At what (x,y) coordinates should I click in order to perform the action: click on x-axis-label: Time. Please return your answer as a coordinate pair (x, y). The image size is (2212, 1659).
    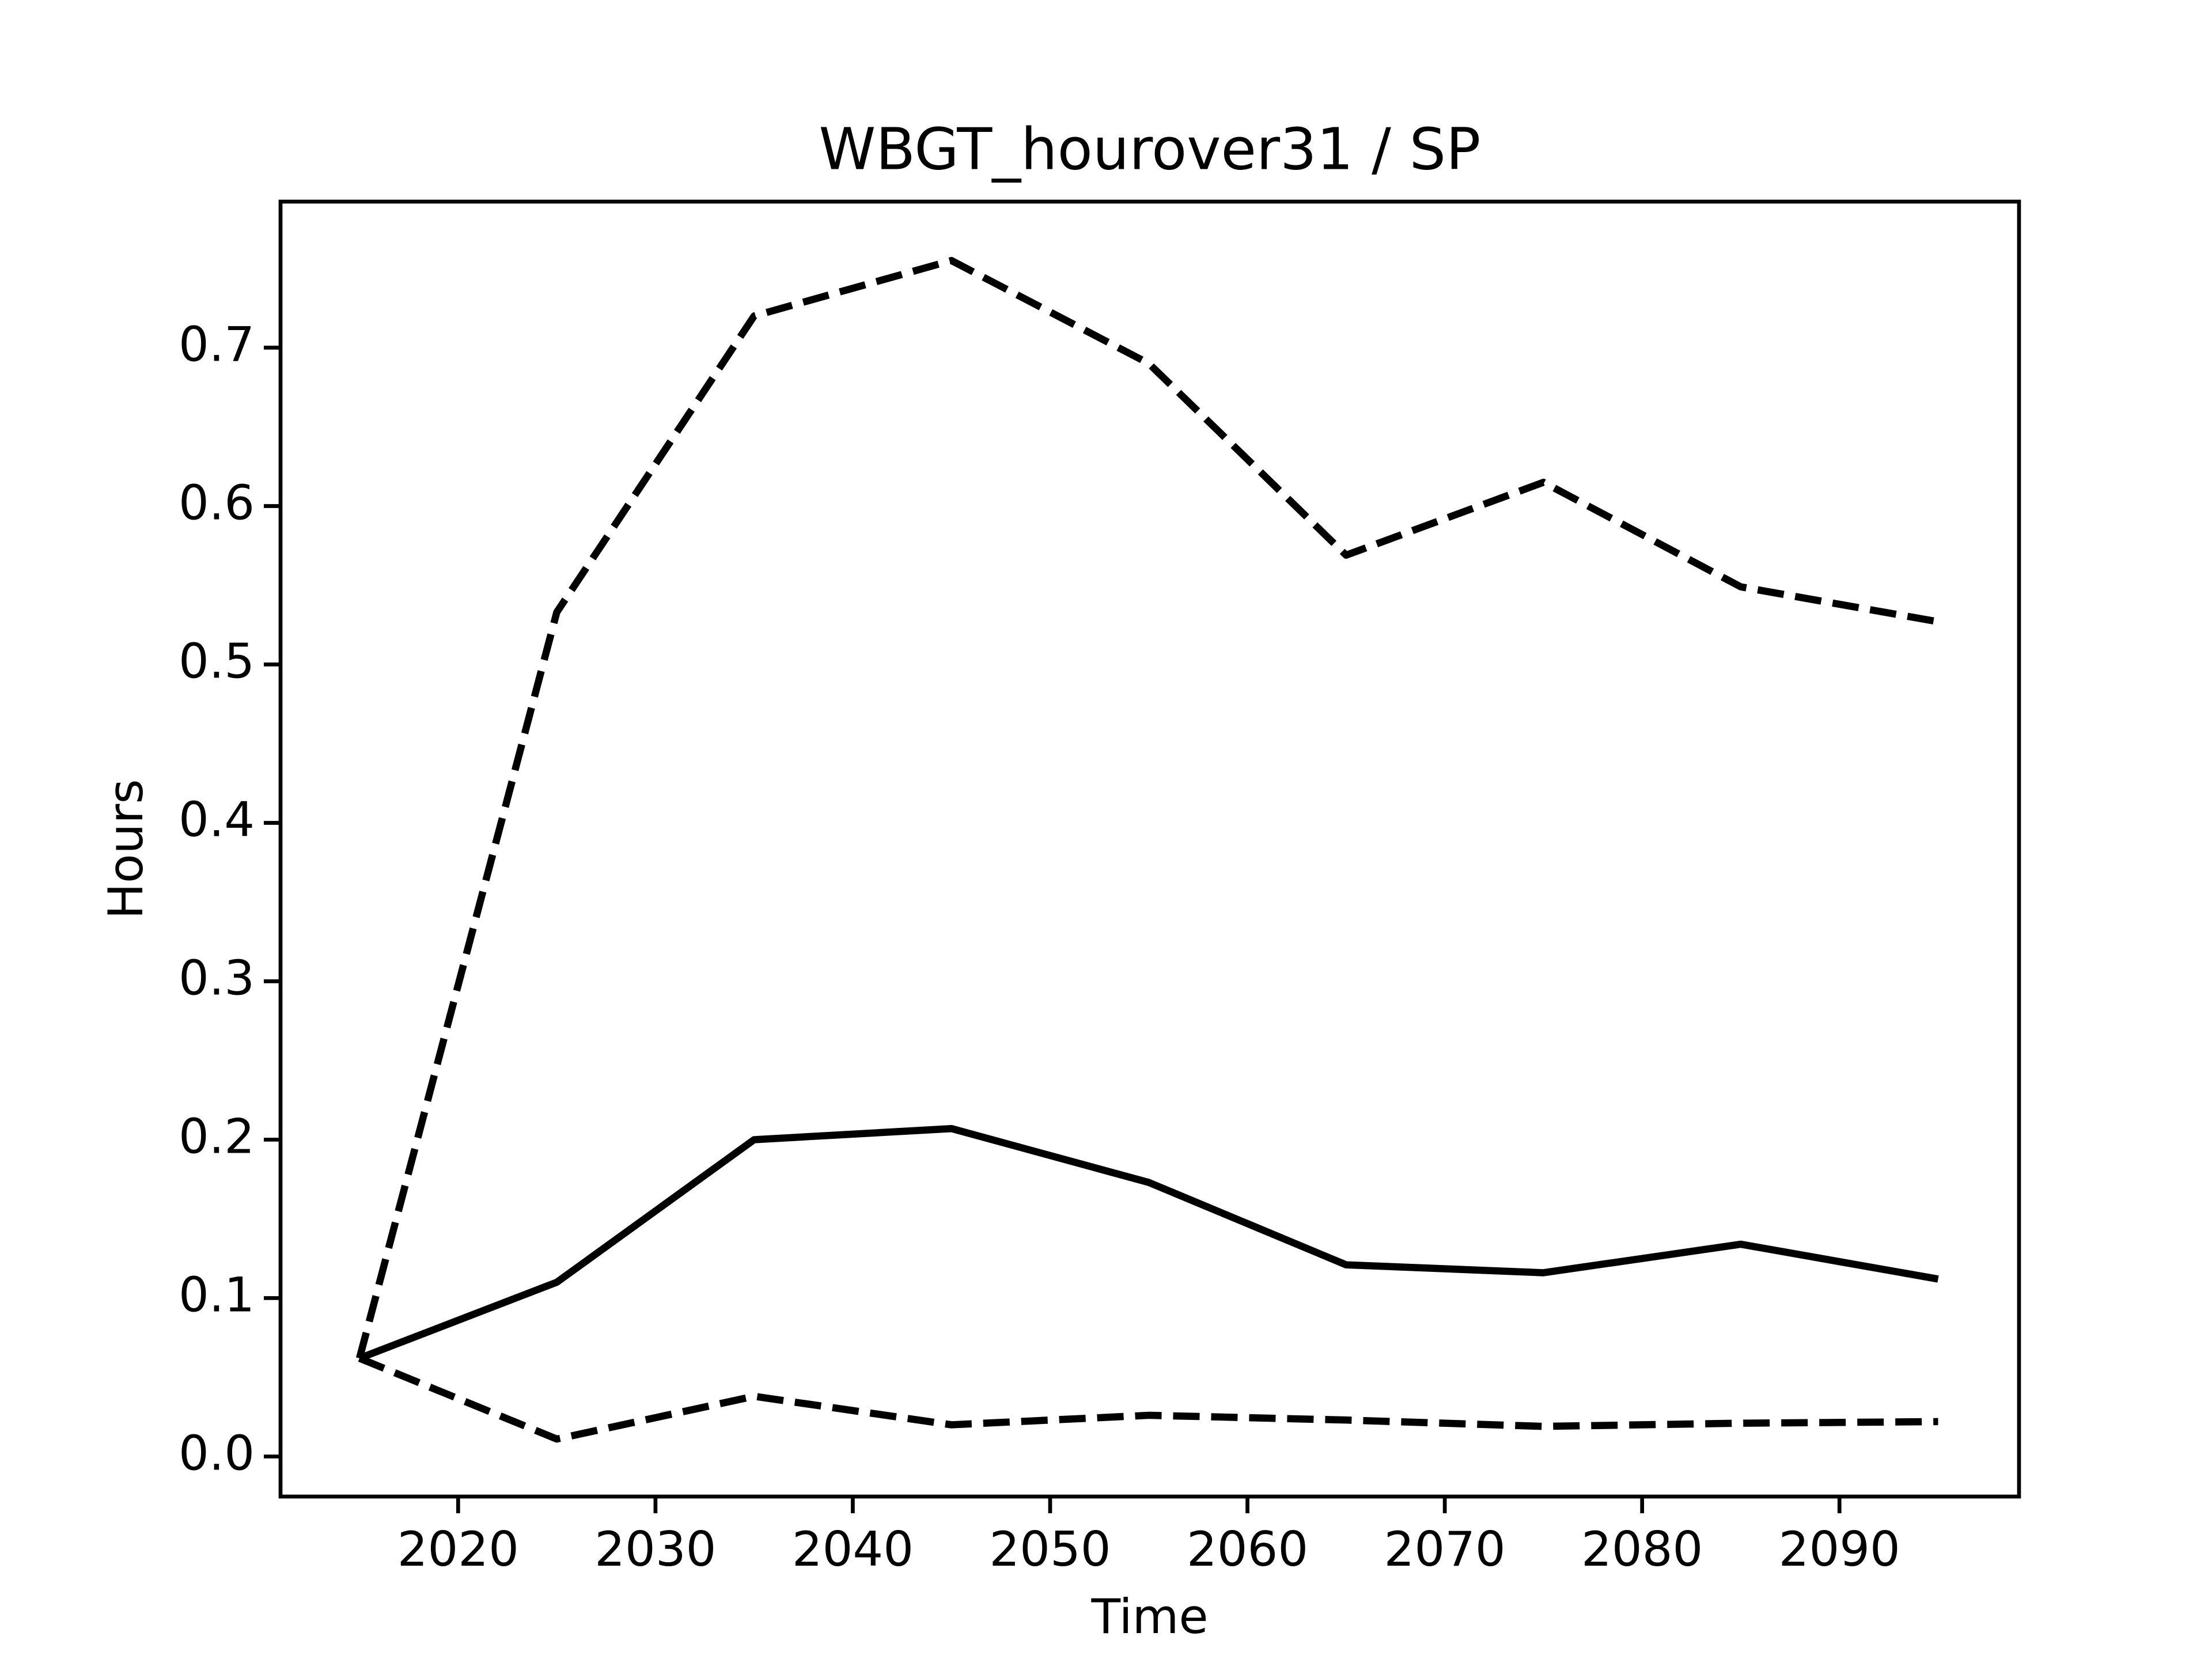
    Looking at the image, I should click on (1149, 1617).